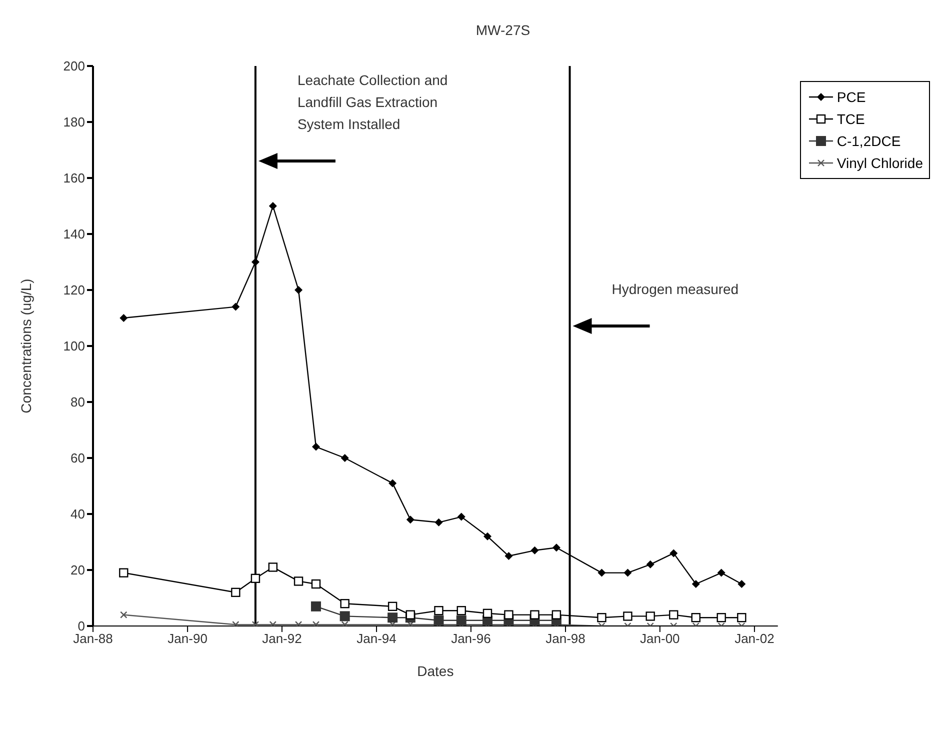 The width and height of the screenshot is (947, 744). I want to click on y-axis-title: Concentrations (ug/L), so click(26, 346).